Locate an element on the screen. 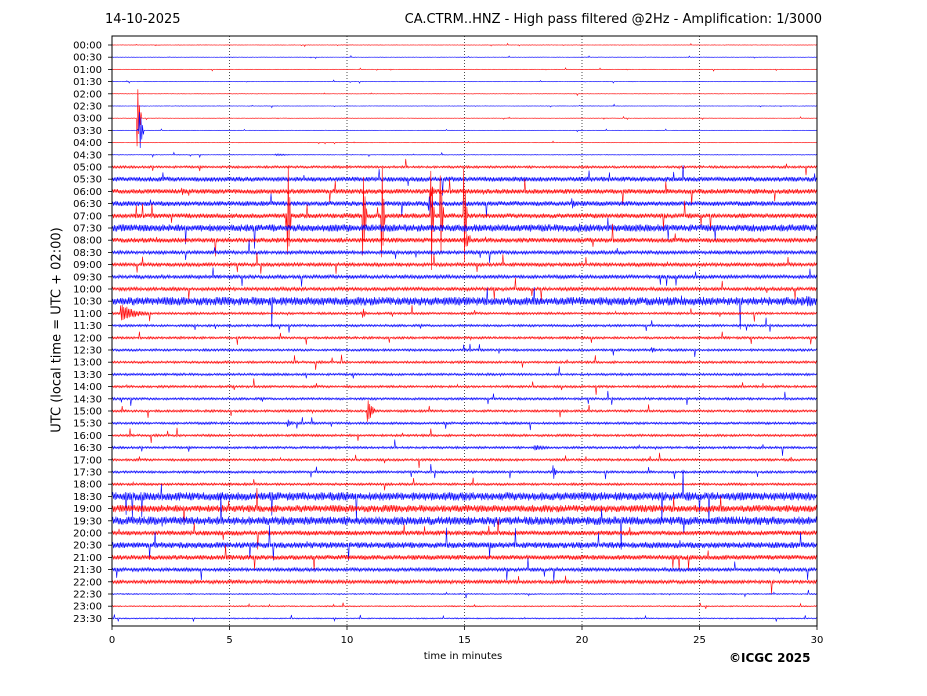 The image size is (927, 696). y-tick-label: 22:30 is located at coordinates (87, 595).